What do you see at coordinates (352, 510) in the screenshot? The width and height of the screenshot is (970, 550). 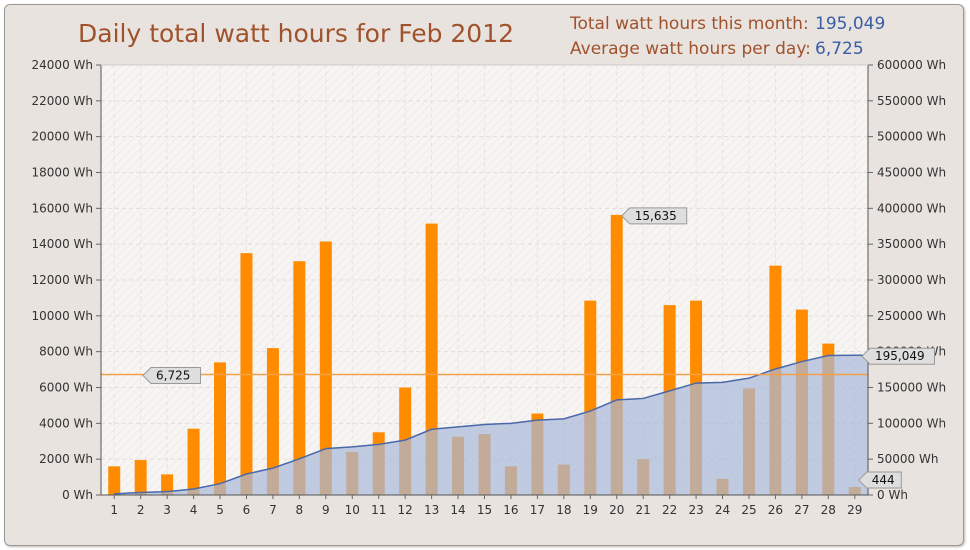 I see `x-tick-label: 10` at bounding box center [352, 510].